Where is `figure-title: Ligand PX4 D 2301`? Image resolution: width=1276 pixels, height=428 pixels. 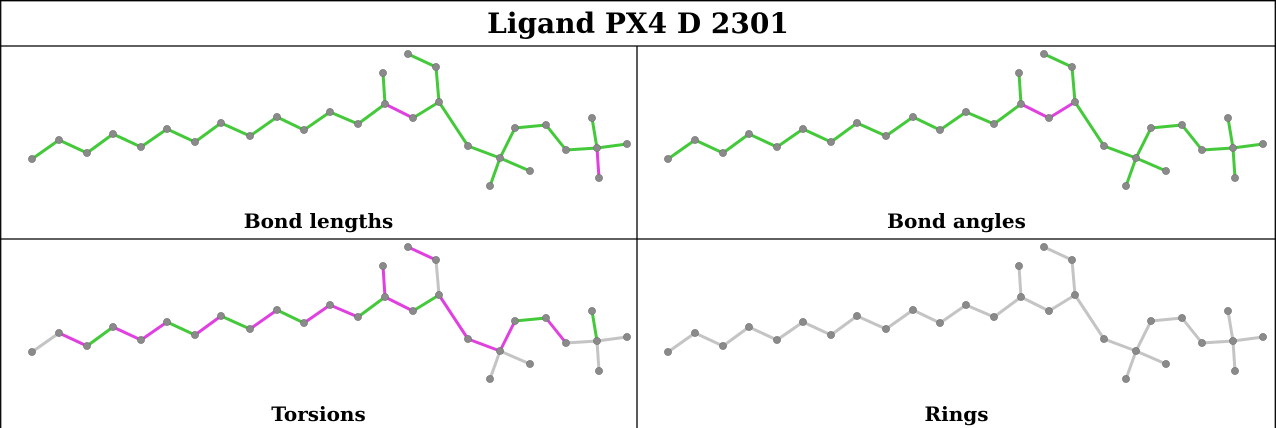
figure-title: Ligand PX4 D 2301 is located at coordinates (638, 23).